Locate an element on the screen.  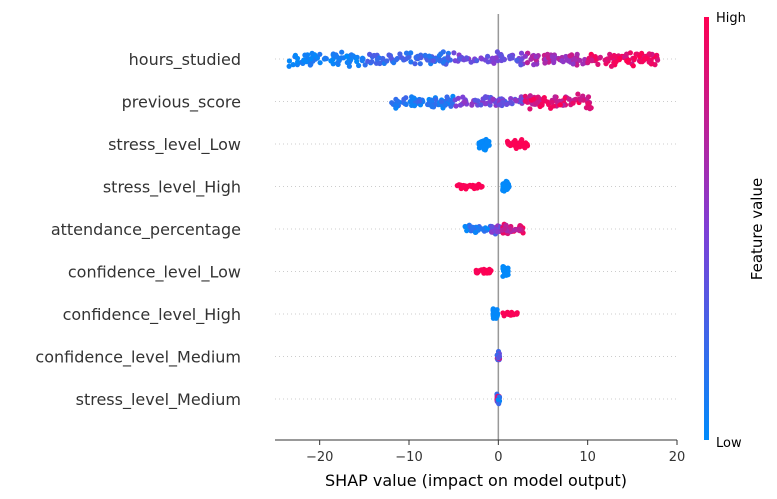
x-tick-label: 0 is located at coordinates (498, 457).